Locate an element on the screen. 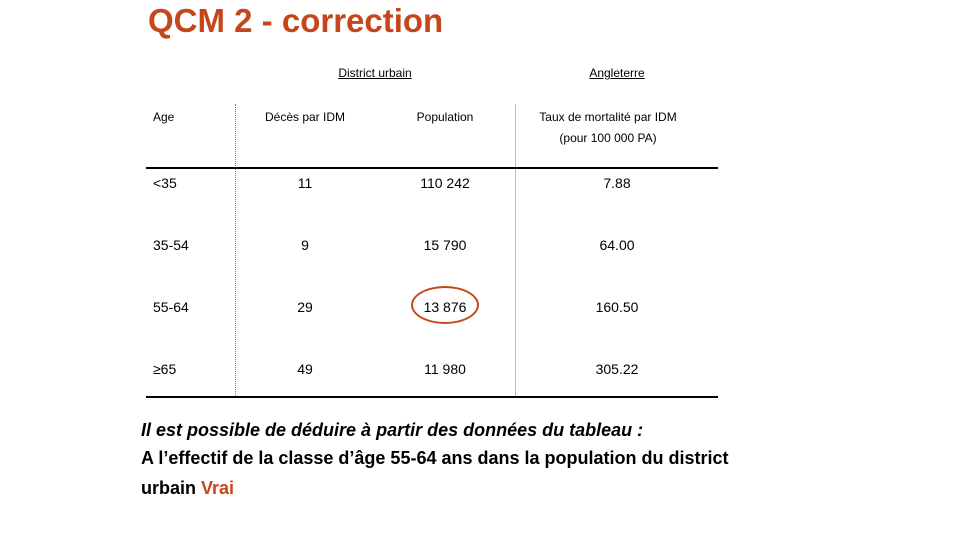  header-rule is located at coordinates (432, 168).